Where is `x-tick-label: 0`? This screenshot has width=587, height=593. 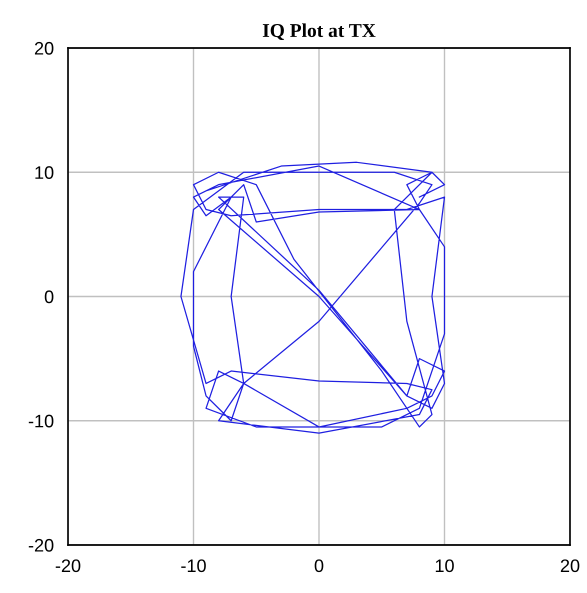
x-tick-label: 0 is located at coordinates (319, 565).